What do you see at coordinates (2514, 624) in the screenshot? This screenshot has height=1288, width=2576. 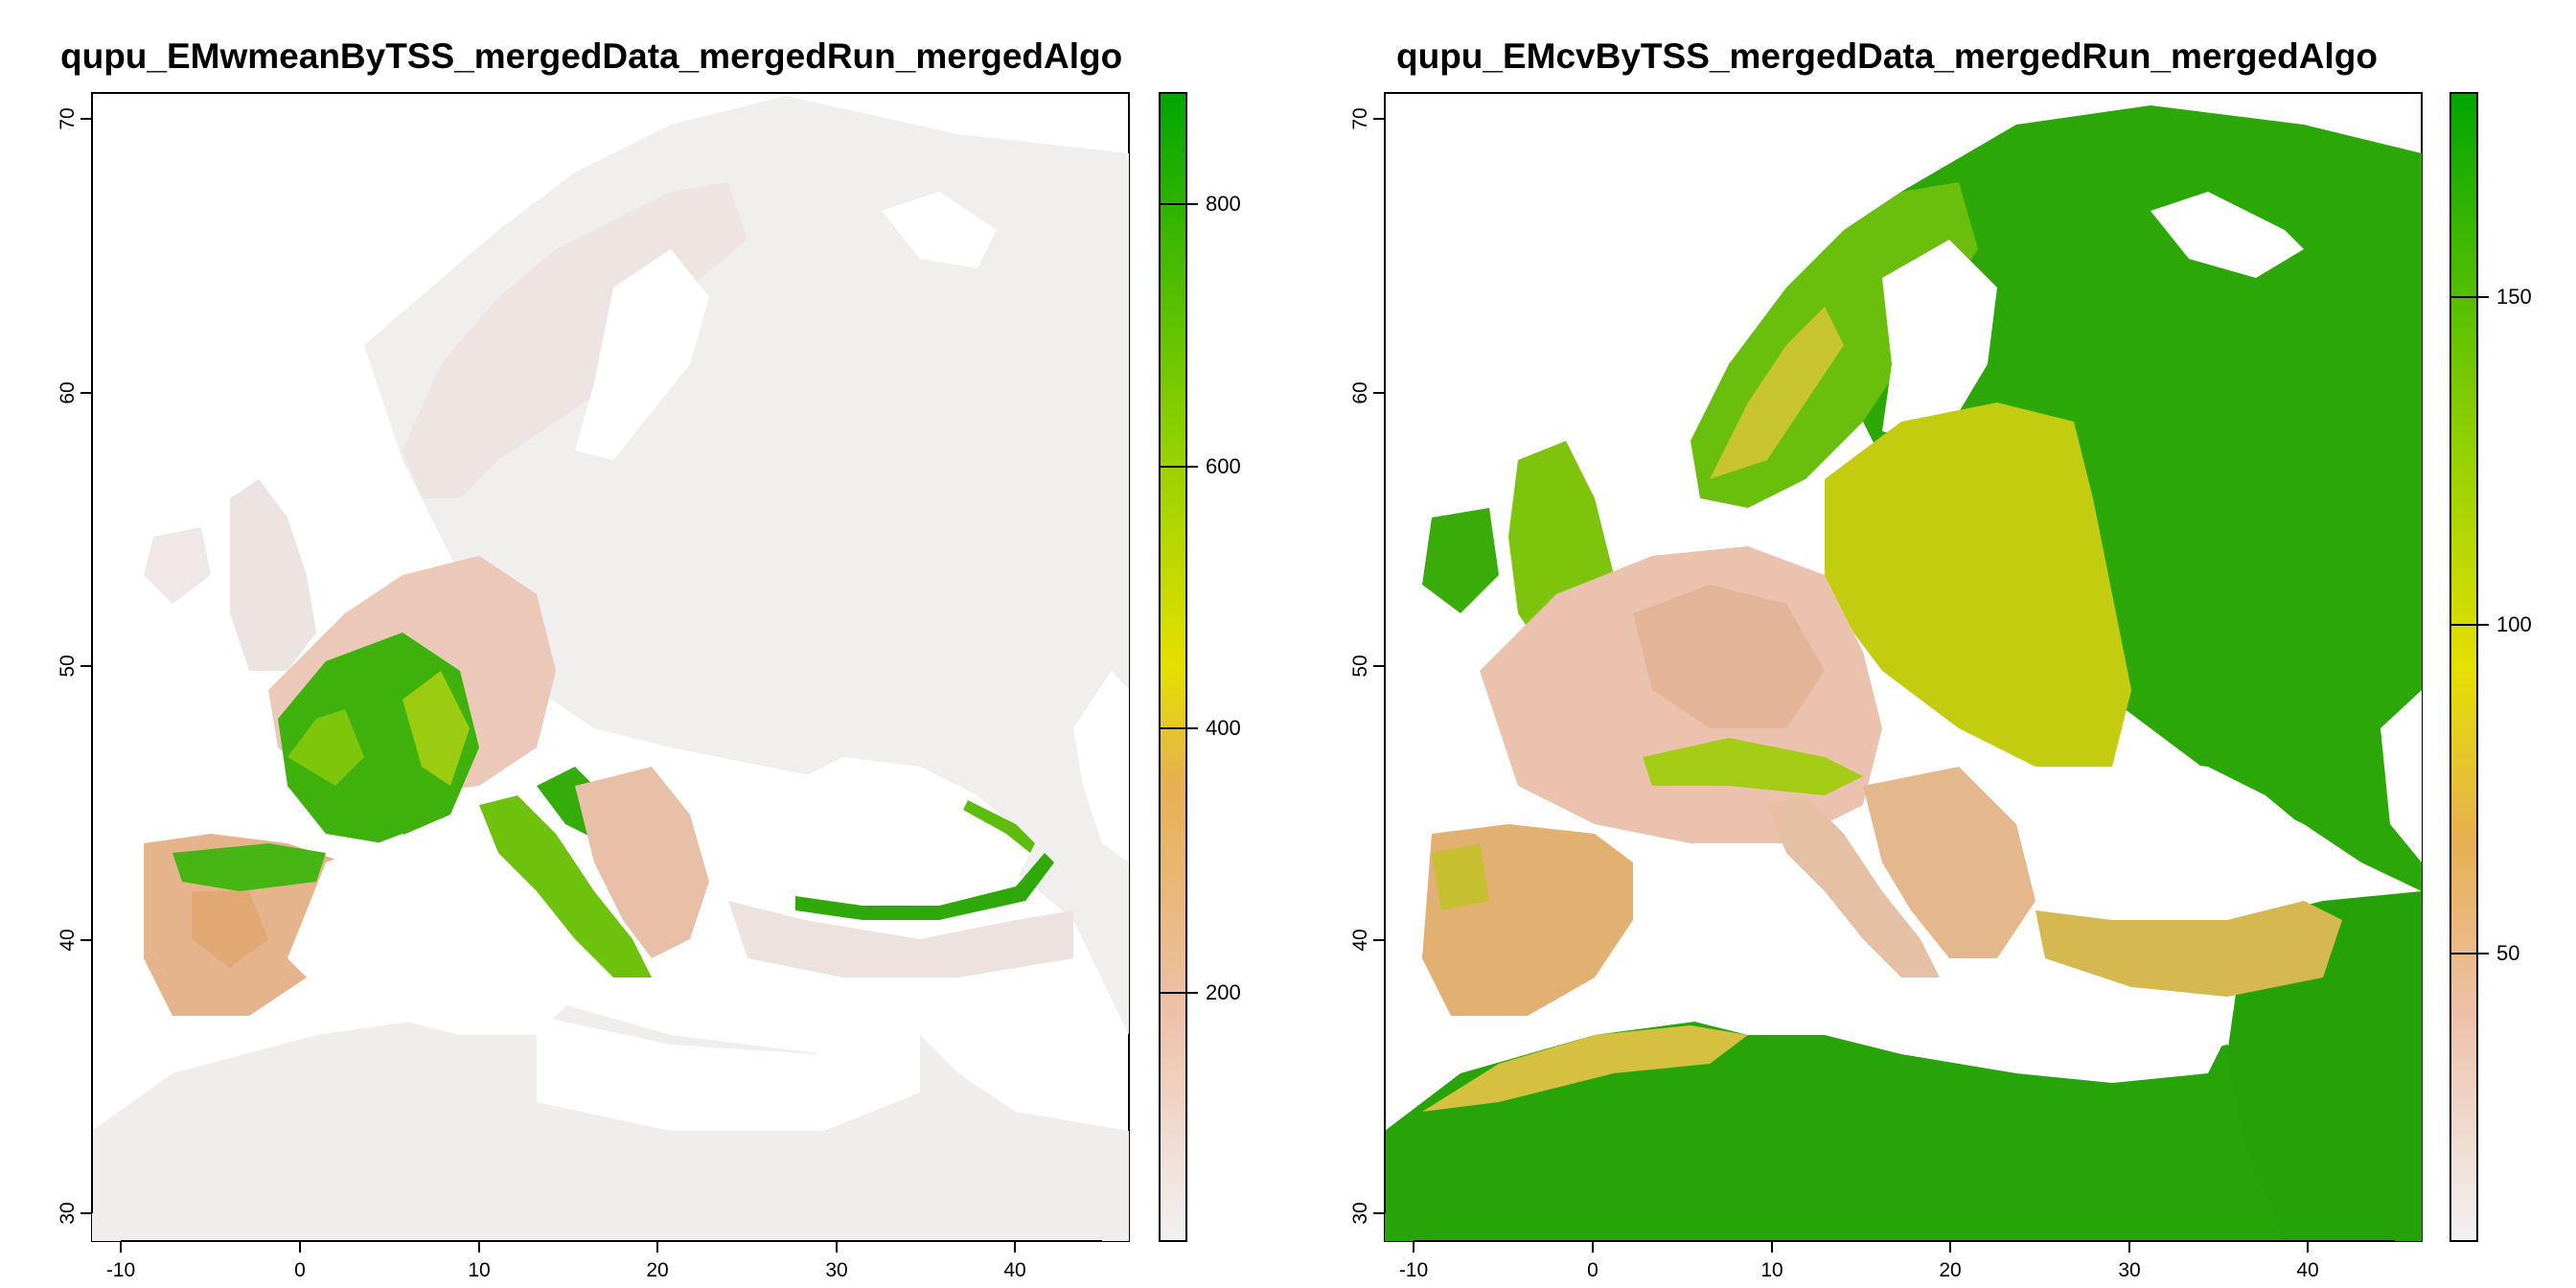 I see `legend-tick-label: 100` at bounding box center [2514, 624].